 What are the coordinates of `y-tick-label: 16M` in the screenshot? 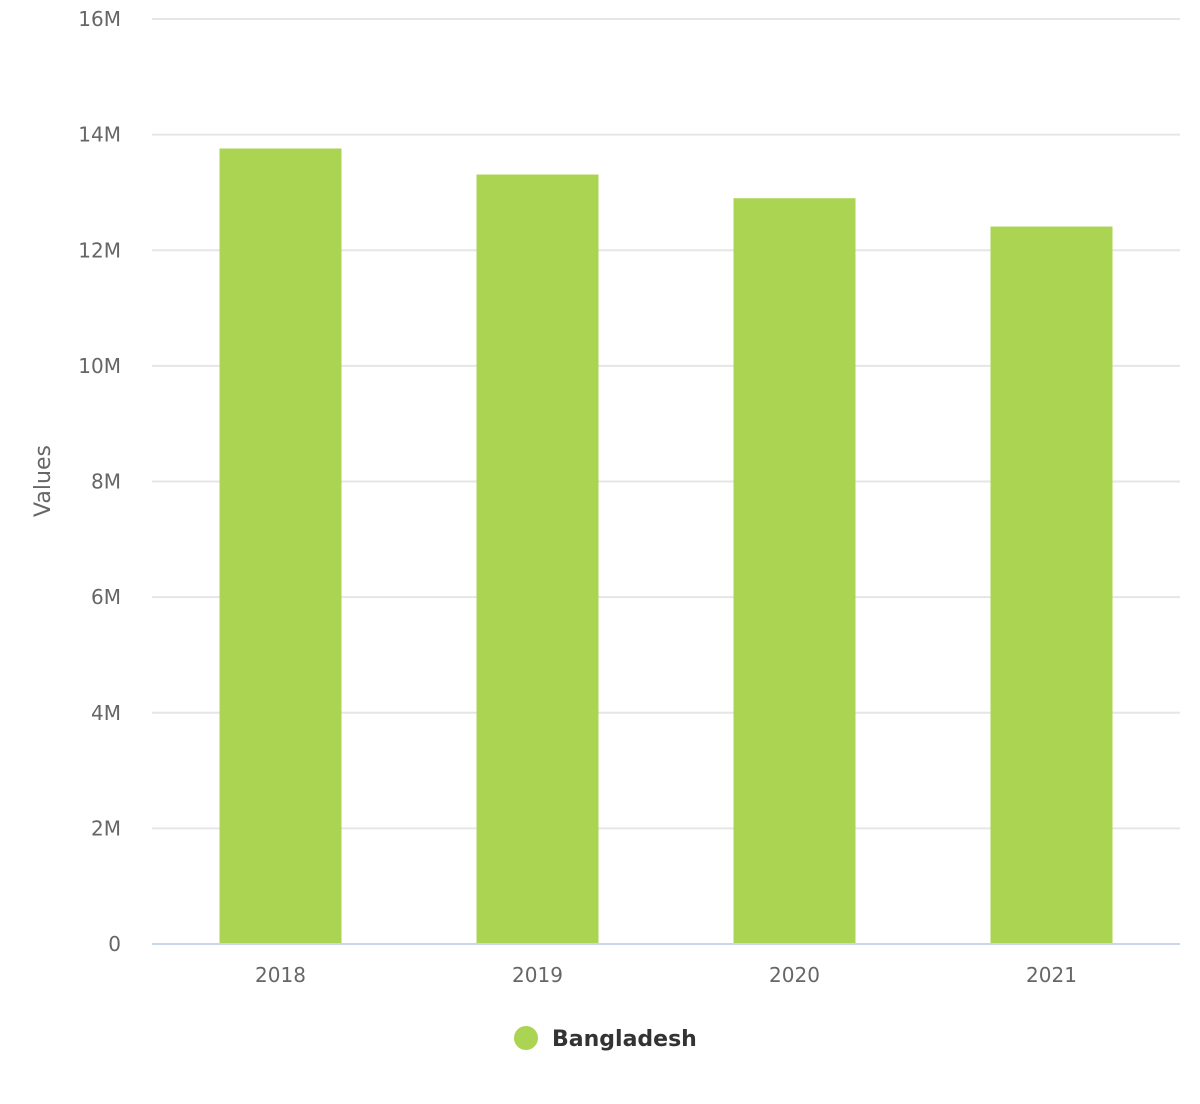 It's located at (99, 19).